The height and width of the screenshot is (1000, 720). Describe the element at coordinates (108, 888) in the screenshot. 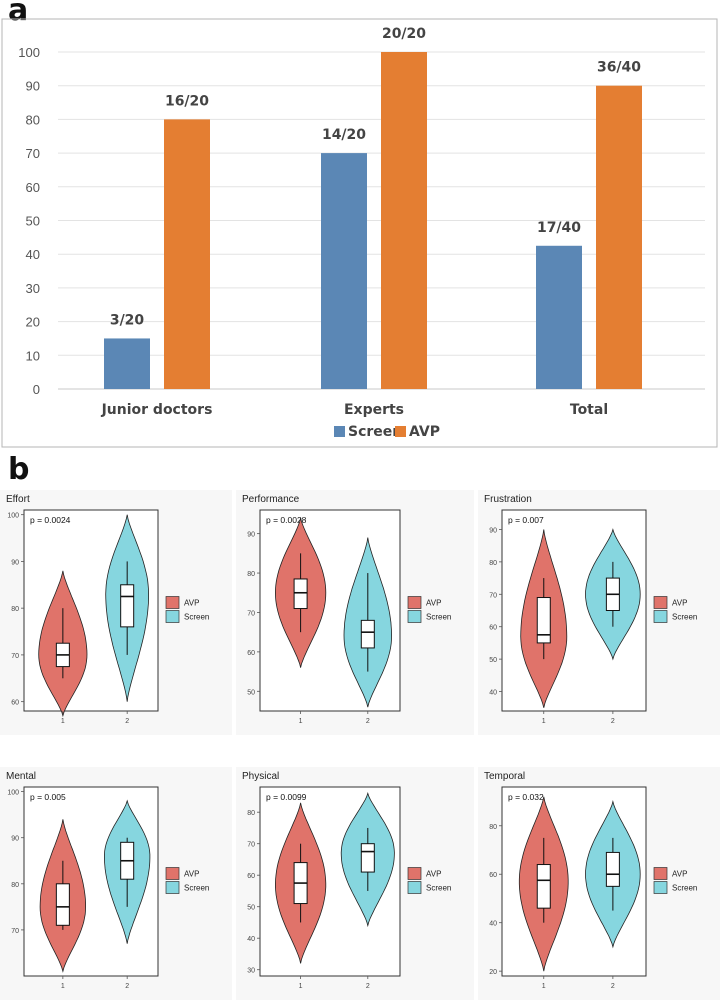

I see `violin-svg: 70 80 90 100 p = 0.005 1 2 AVP Screen` at that location.